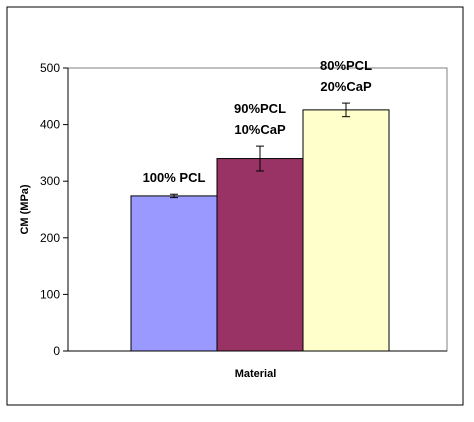 The height and width of the screenshot is (422, 474). I want to click on y-tick-label: 200, so click(50, 238).